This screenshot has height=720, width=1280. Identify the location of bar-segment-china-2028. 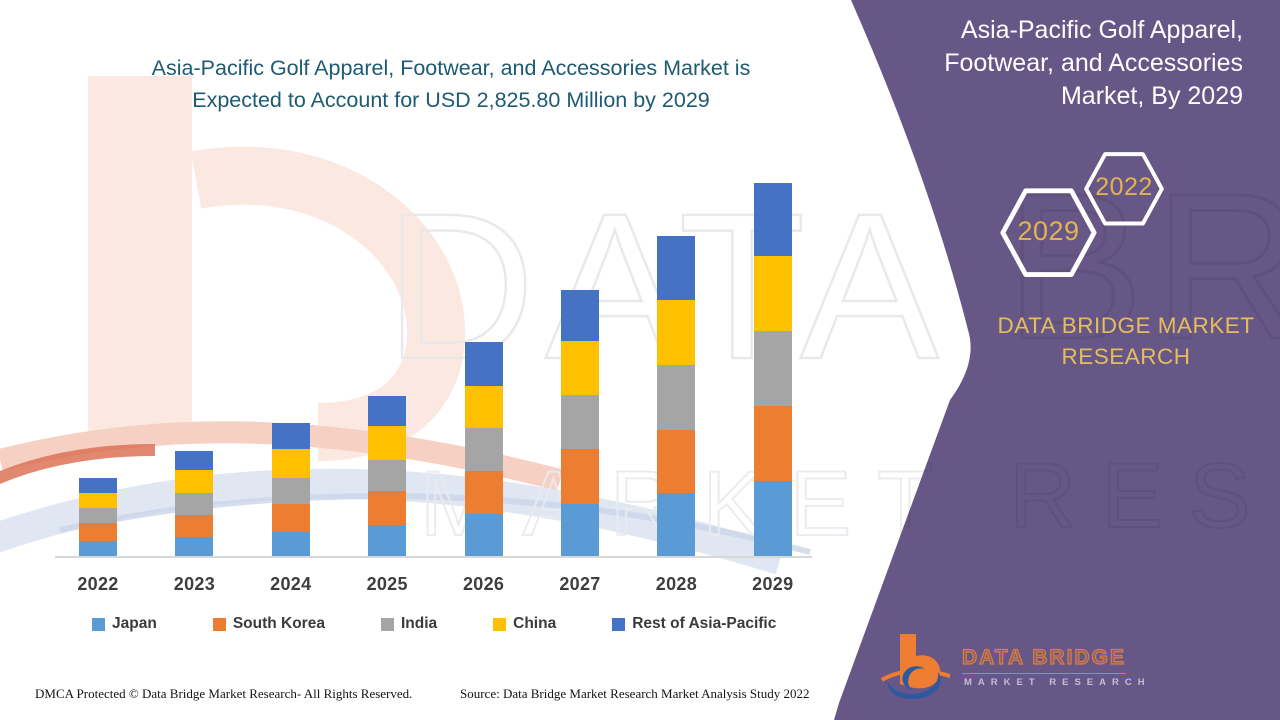
(676, 332).